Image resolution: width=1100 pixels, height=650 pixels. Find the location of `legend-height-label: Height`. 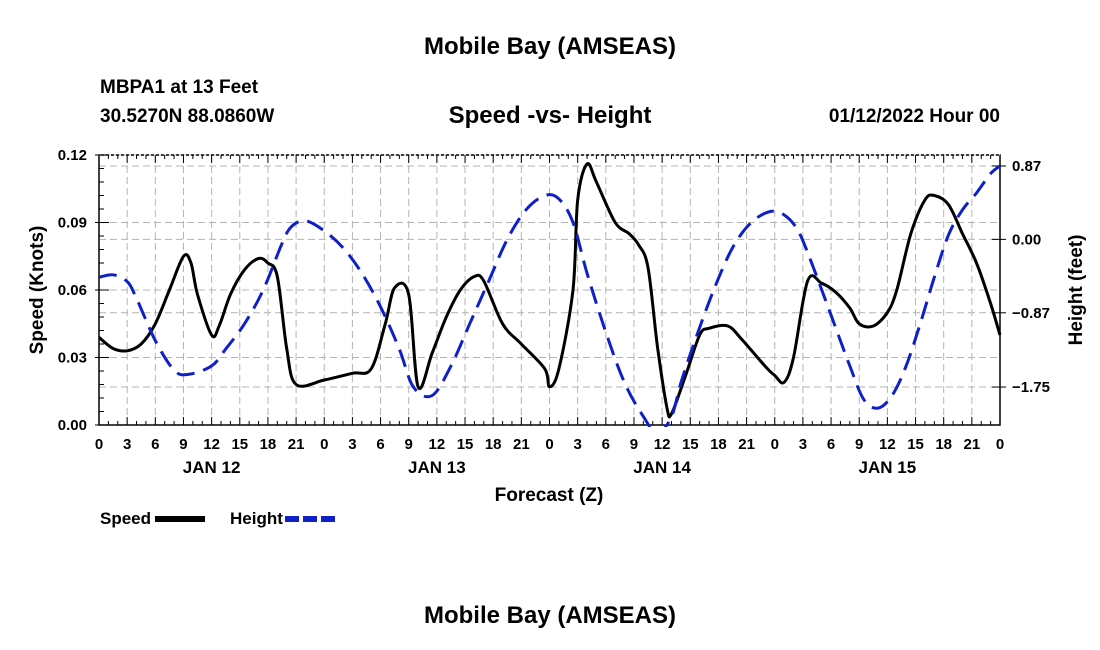

legend-height-label: Height is located at coordinates (256, 518).